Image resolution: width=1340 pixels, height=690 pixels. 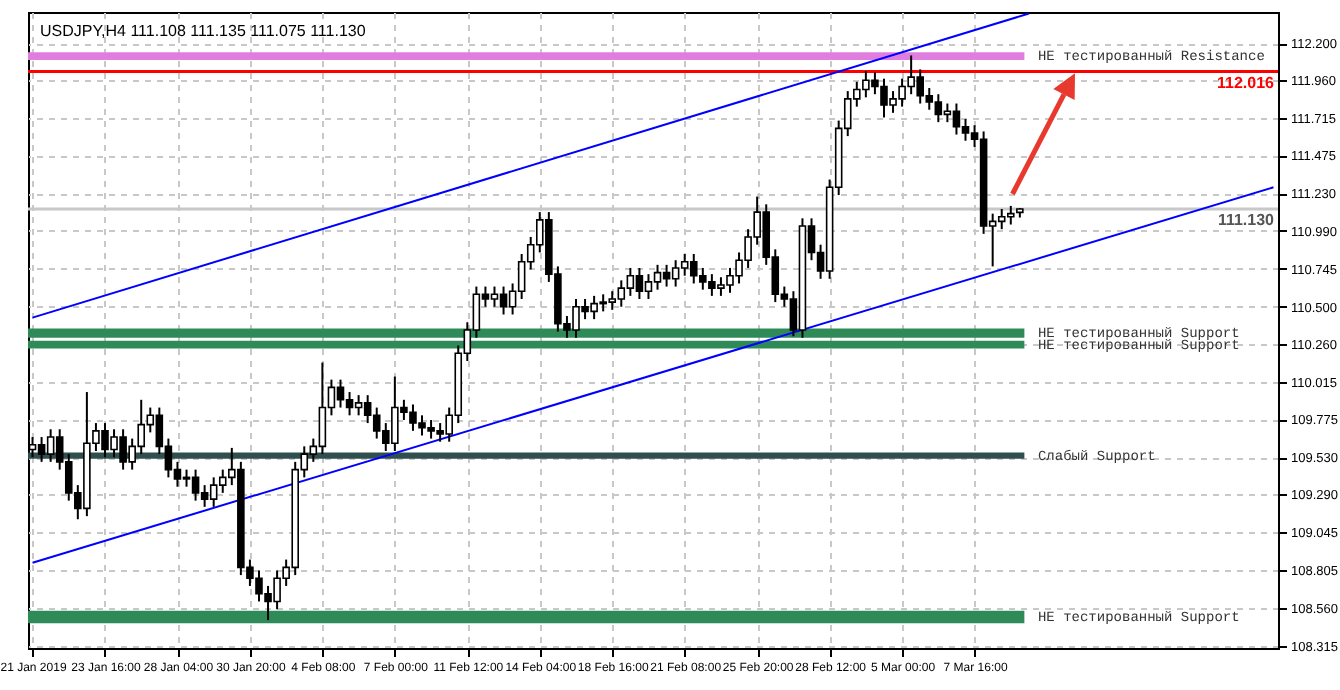 I want to click on text: USDJPY,H4 111.108 111.135 111.075 111.130, so click(x=203, y=31).